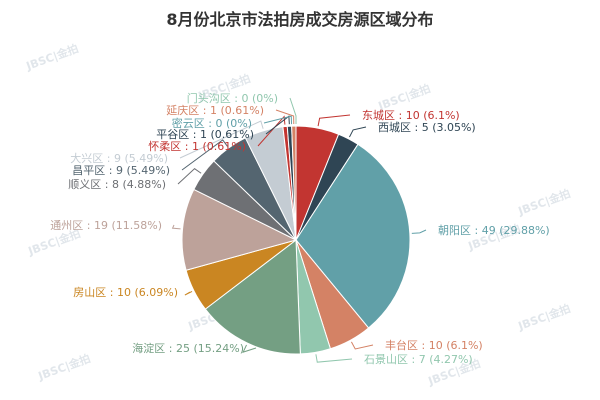  I want to click on chart-title: 8月份北京市法拍房成交房源区域分布, so click(300, 19).